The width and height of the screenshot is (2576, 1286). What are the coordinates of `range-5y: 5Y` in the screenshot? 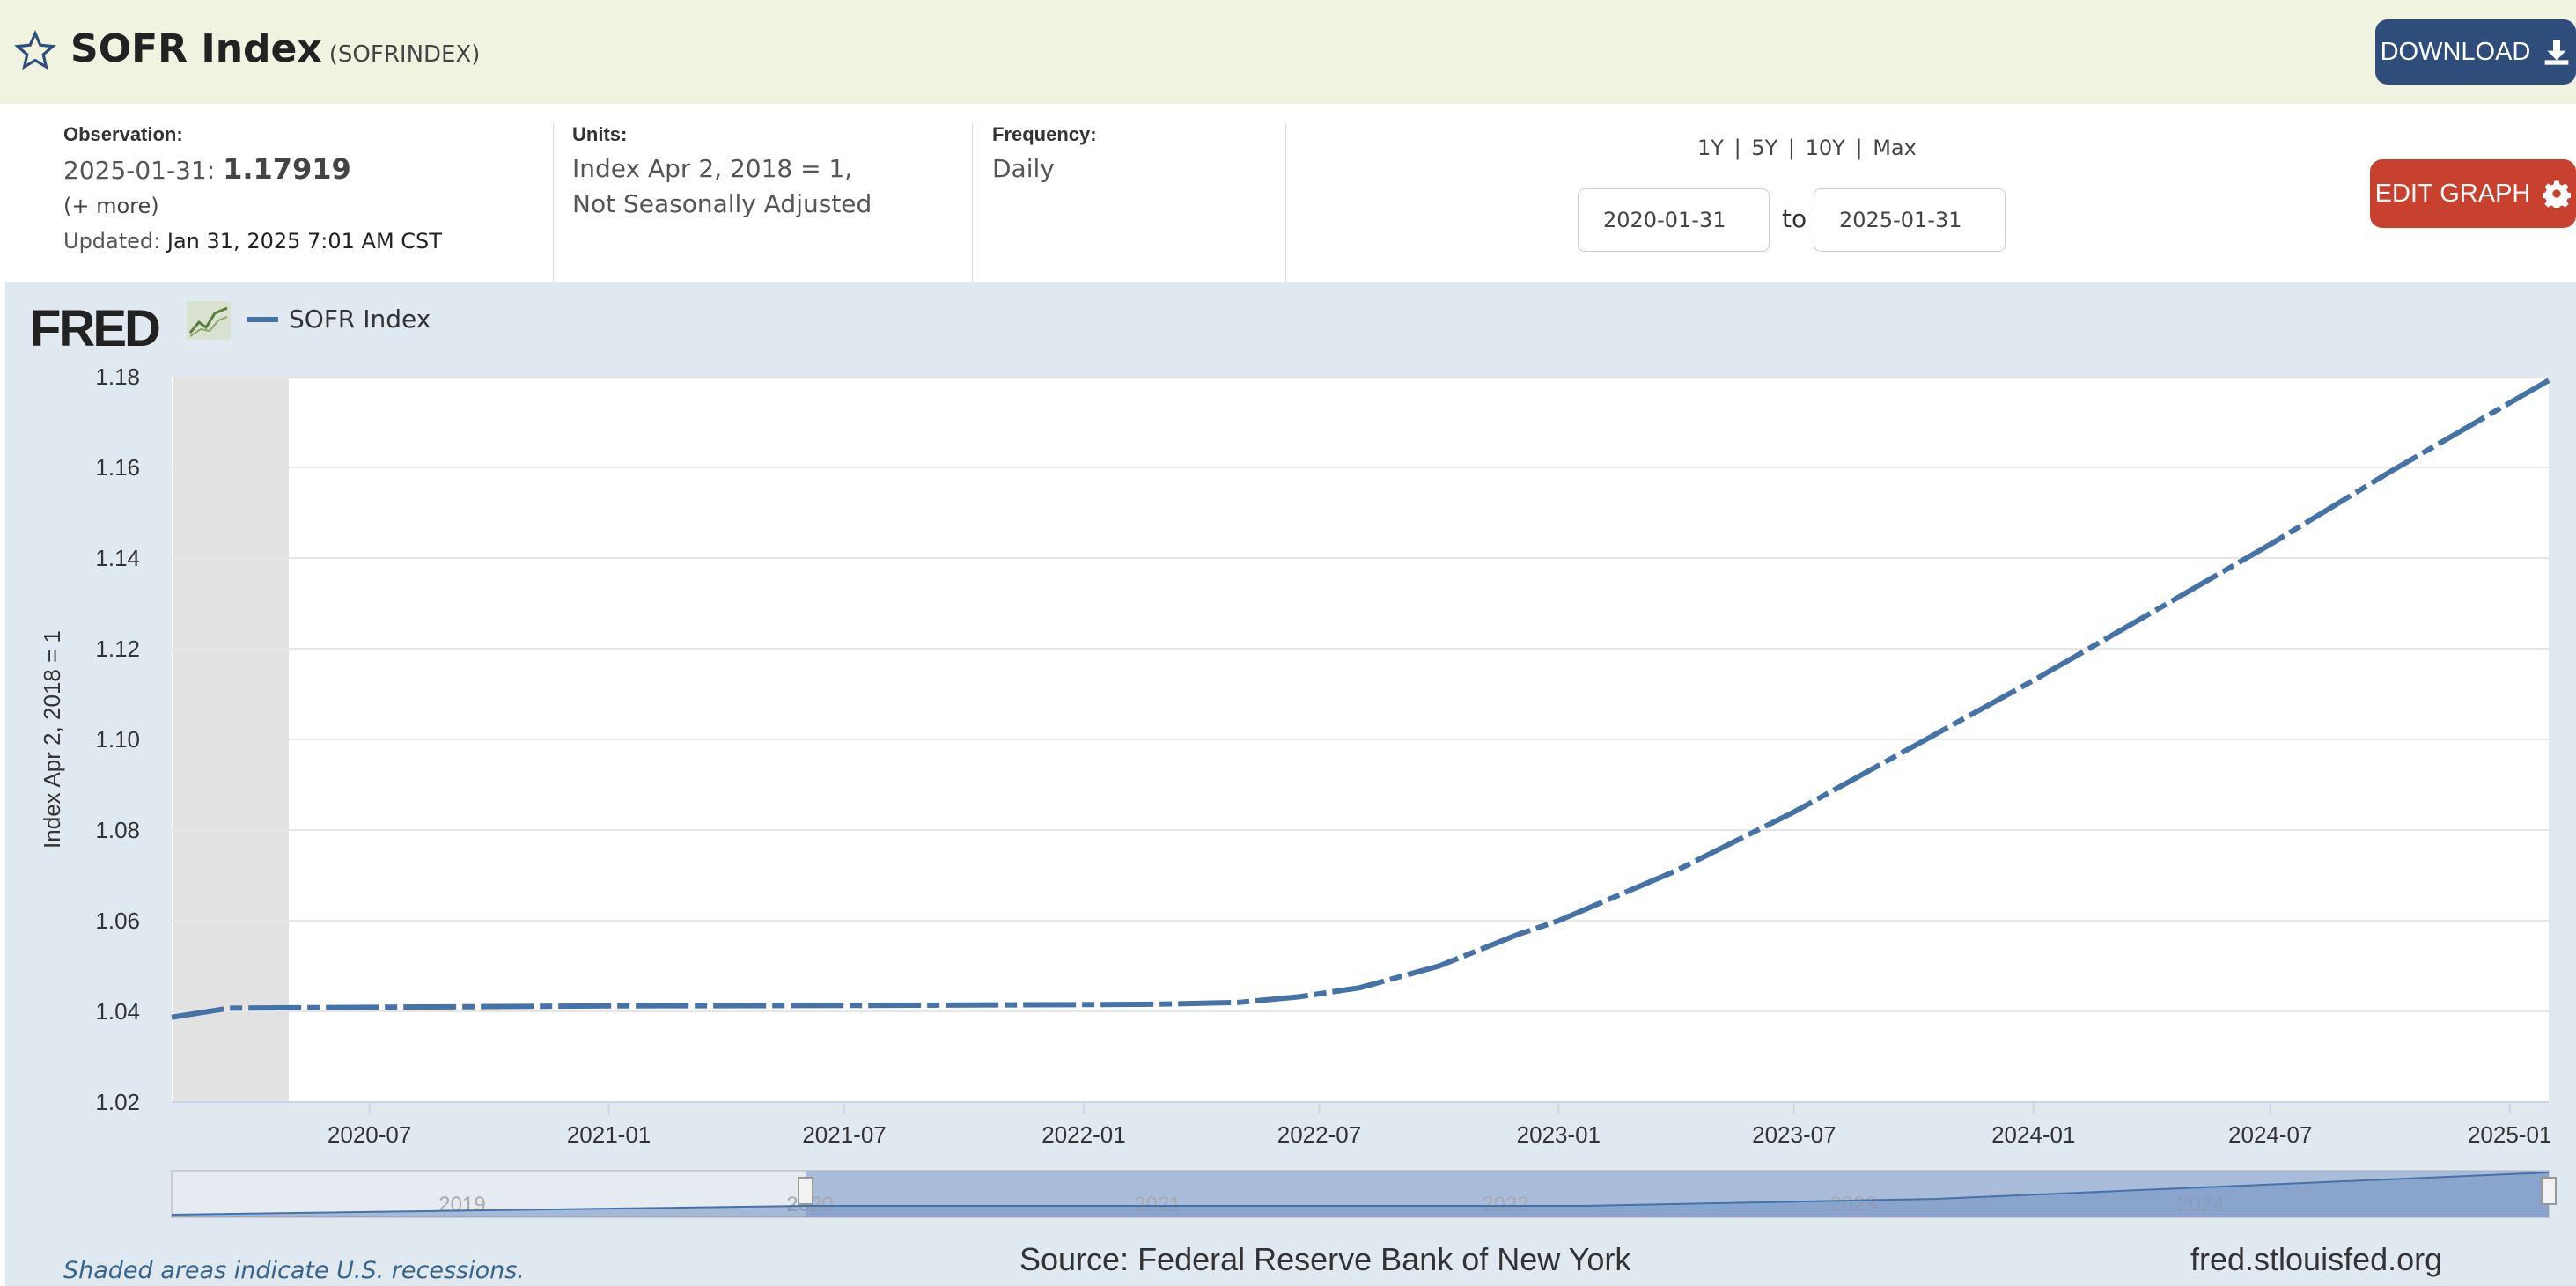 It's located at (1765, 148).